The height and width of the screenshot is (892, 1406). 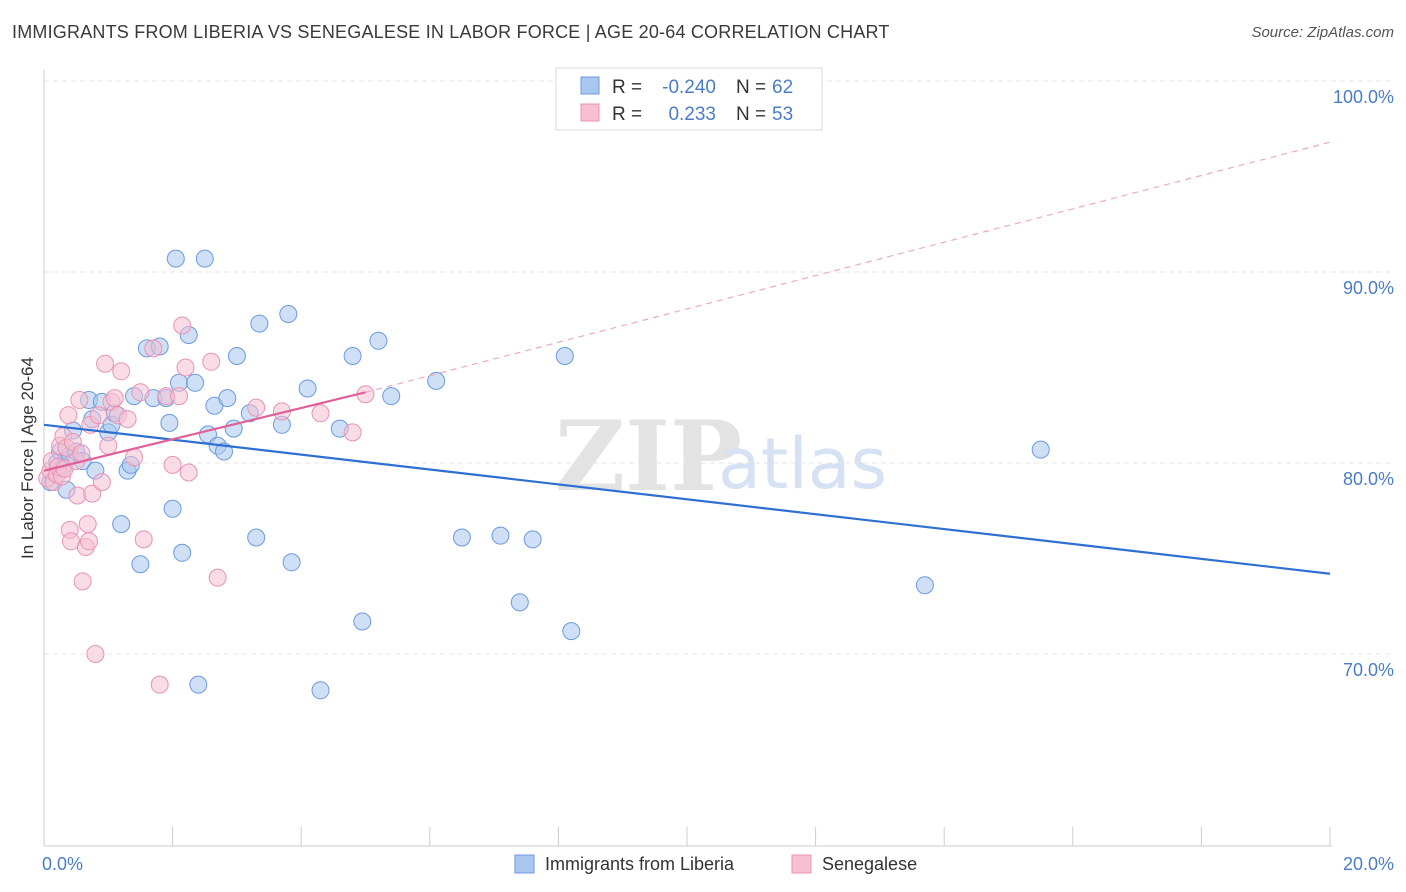 What do you see at coordinates (640, 864) in the screenshot?
I see `bottom-legend-liberia-label: Immigrants from Liberia` at bounding box center [640, 864].